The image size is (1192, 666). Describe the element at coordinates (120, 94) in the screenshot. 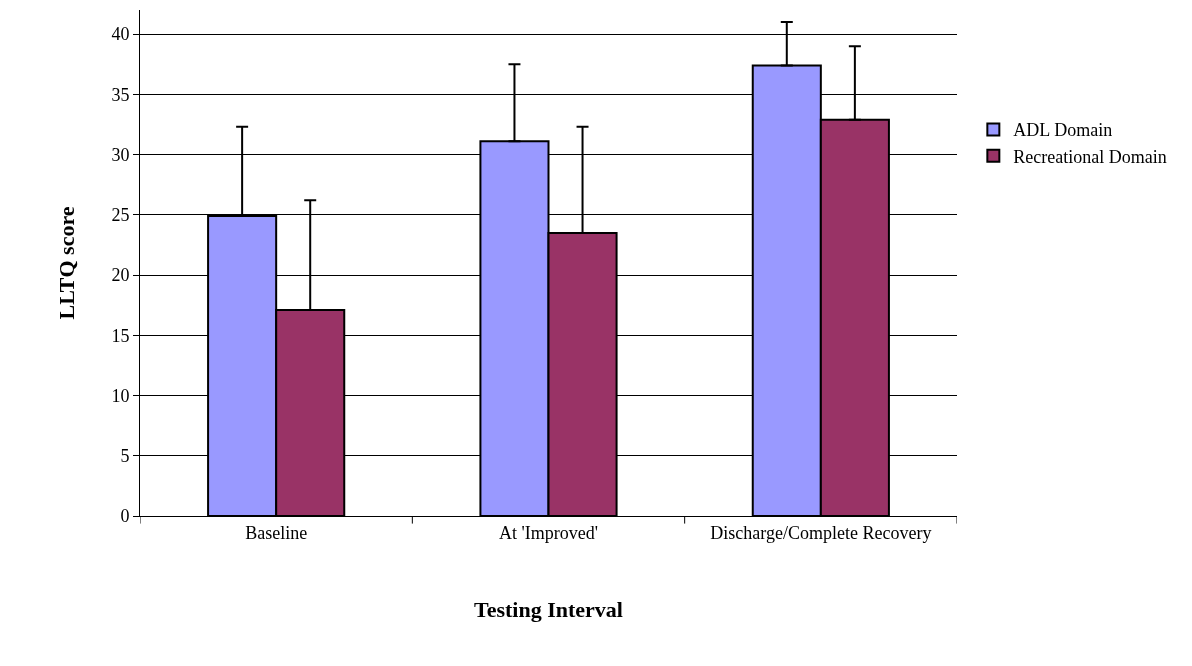

I see `y-tick-label: 35` at that location.